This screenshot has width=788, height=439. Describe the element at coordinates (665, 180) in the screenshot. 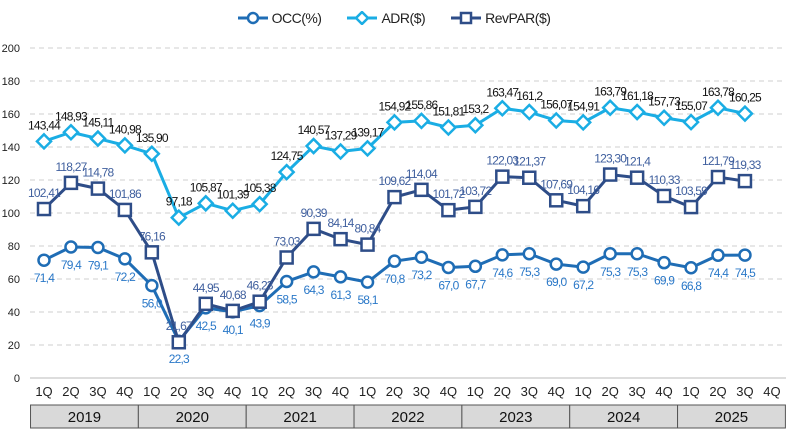

I see `data-label: 110,33` at that location.